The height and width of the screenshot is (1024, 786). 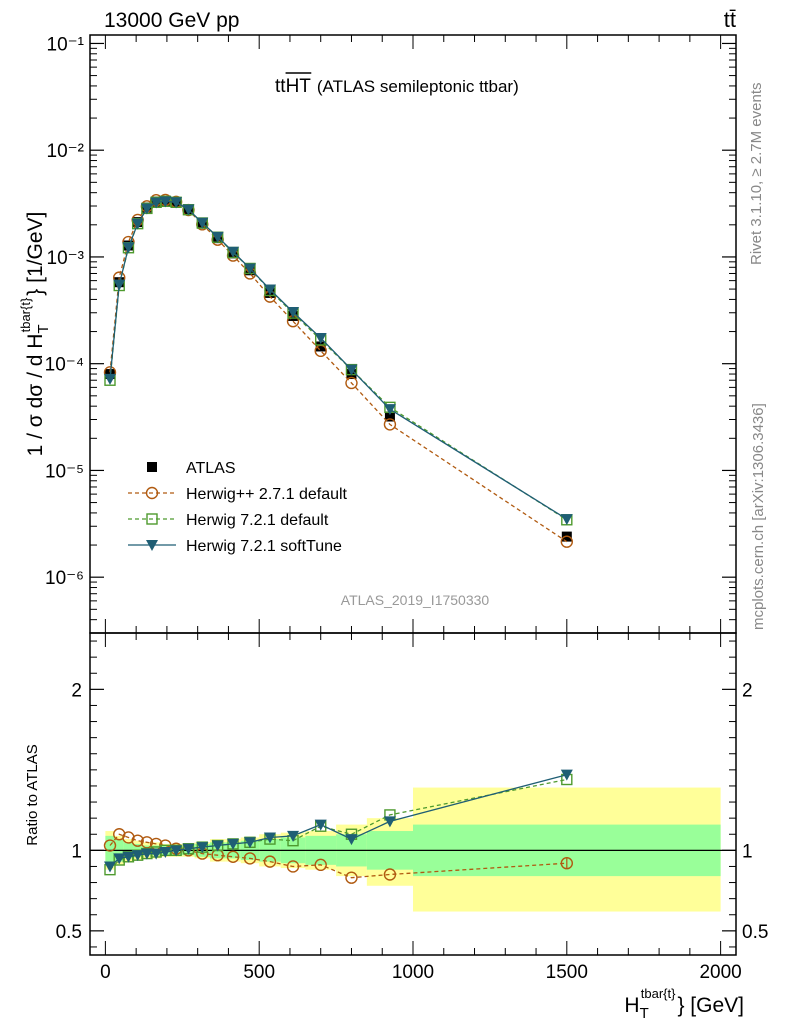 What do you see at coordinates (720, 972) in the screenshot?
I see `ratio-xtick-label: 2000` at bounding box center [720, 972].